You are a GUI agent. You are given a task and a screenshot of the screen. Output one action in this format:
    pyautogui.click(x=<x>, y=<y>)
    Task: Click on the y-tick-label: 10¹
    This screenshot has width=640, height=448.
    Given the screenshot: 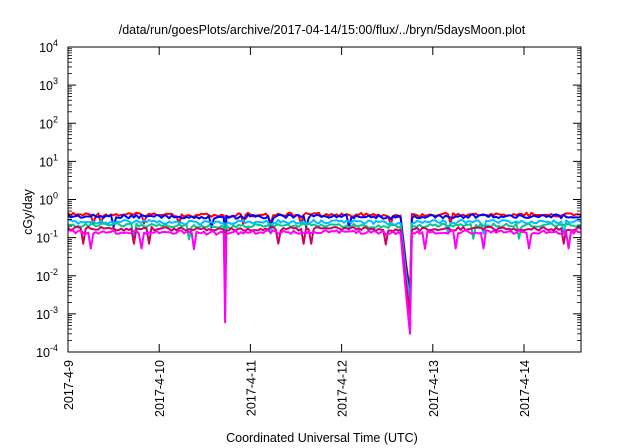 What is the action you would take?
    pyautogui.click(x=48, y=160)
    